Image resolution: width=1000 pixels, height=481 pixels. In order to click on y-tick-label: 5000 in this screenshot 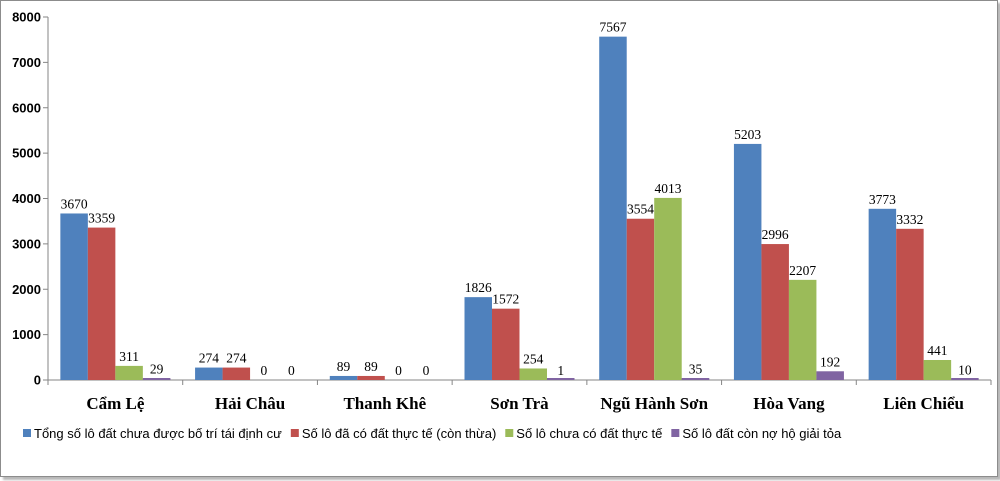, I will do `click(26, 153)`.